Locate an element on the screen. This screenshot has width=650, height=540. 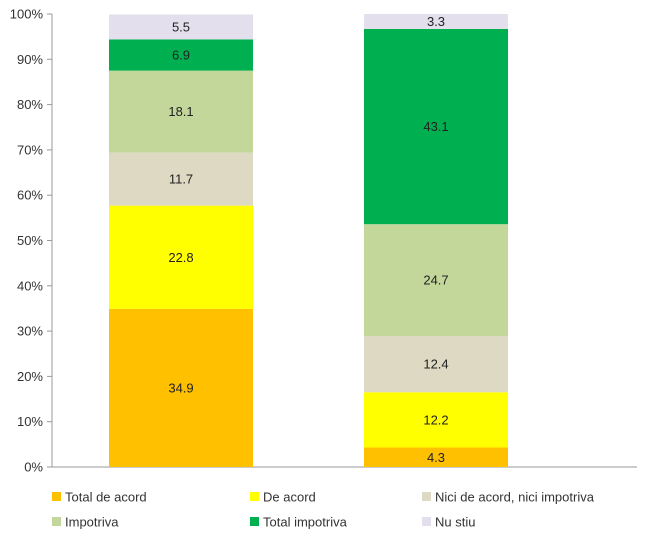
y-tick-label: 70% is located at coordinates (30, 149).